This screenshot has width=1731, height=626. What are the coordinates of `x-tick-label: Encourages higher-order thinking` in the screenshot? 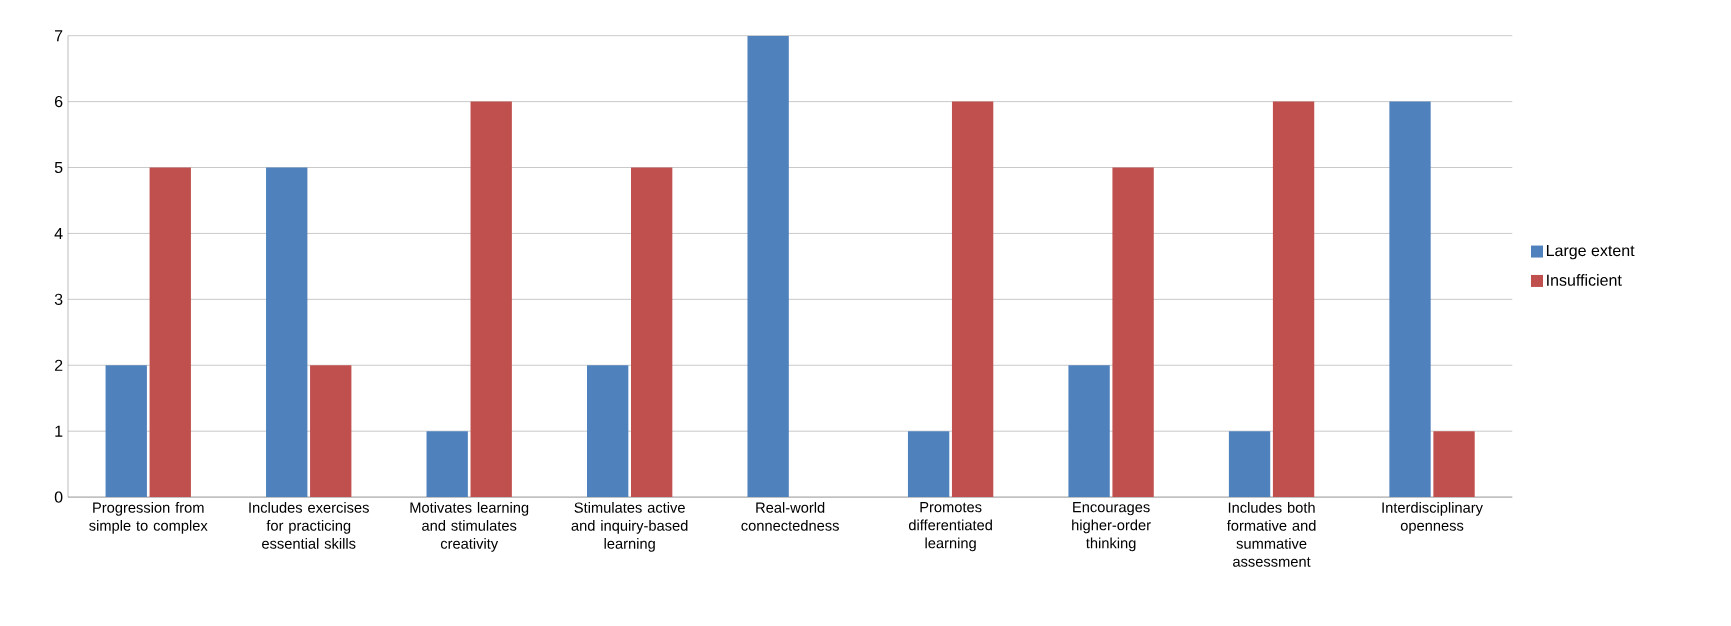 It's located at (1111, 526).